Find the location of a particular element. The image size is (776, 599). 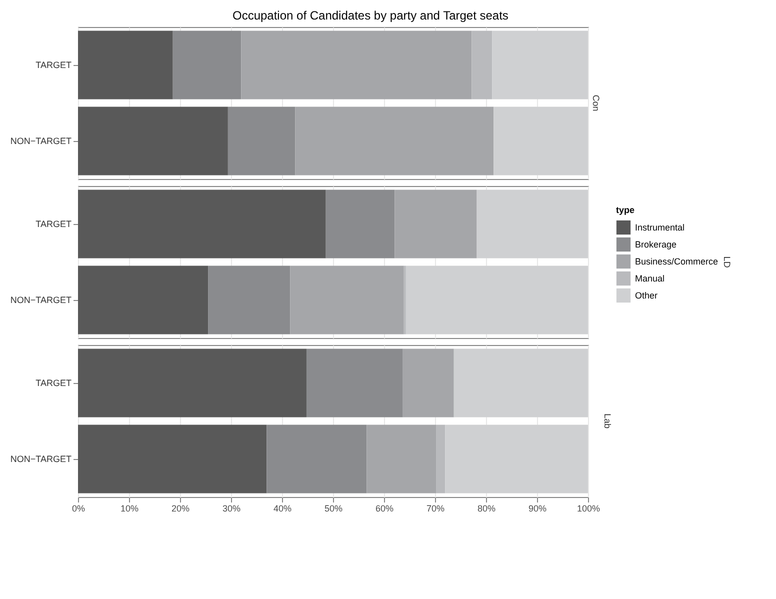

legend-label: Brokerage is located at coordinates (656, 245).